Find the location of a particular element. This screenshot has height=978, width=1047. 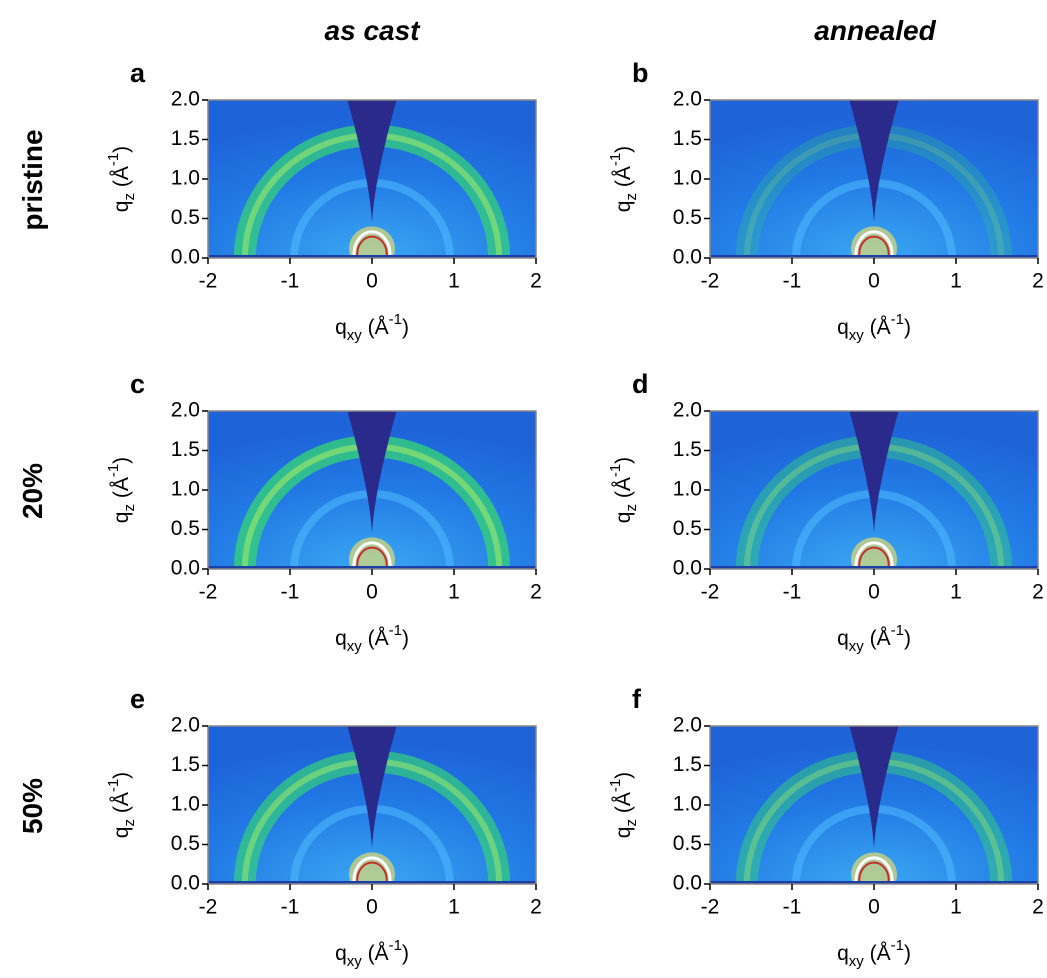

panel-label: e is located at coordinates (137, 699).